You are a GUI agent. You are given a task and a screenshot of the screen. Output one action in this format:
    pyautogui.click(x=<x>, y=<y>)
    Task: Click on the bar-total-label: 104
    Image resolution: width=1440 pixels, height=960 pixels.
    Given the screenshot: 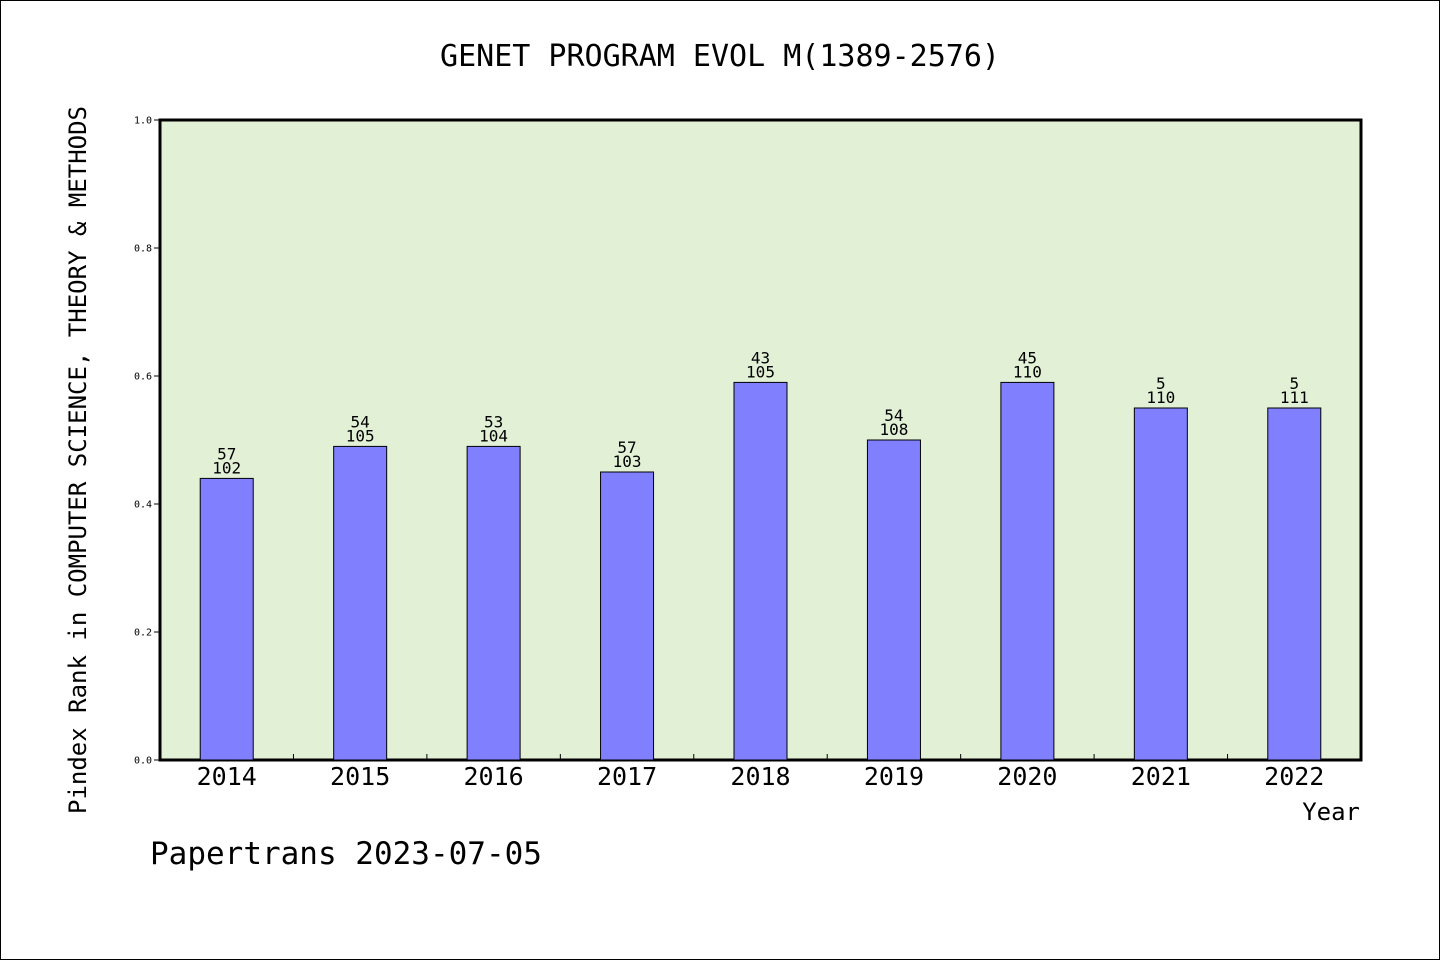 What is the action you would take?
    pyautogui.click(x=493, y=435)
    